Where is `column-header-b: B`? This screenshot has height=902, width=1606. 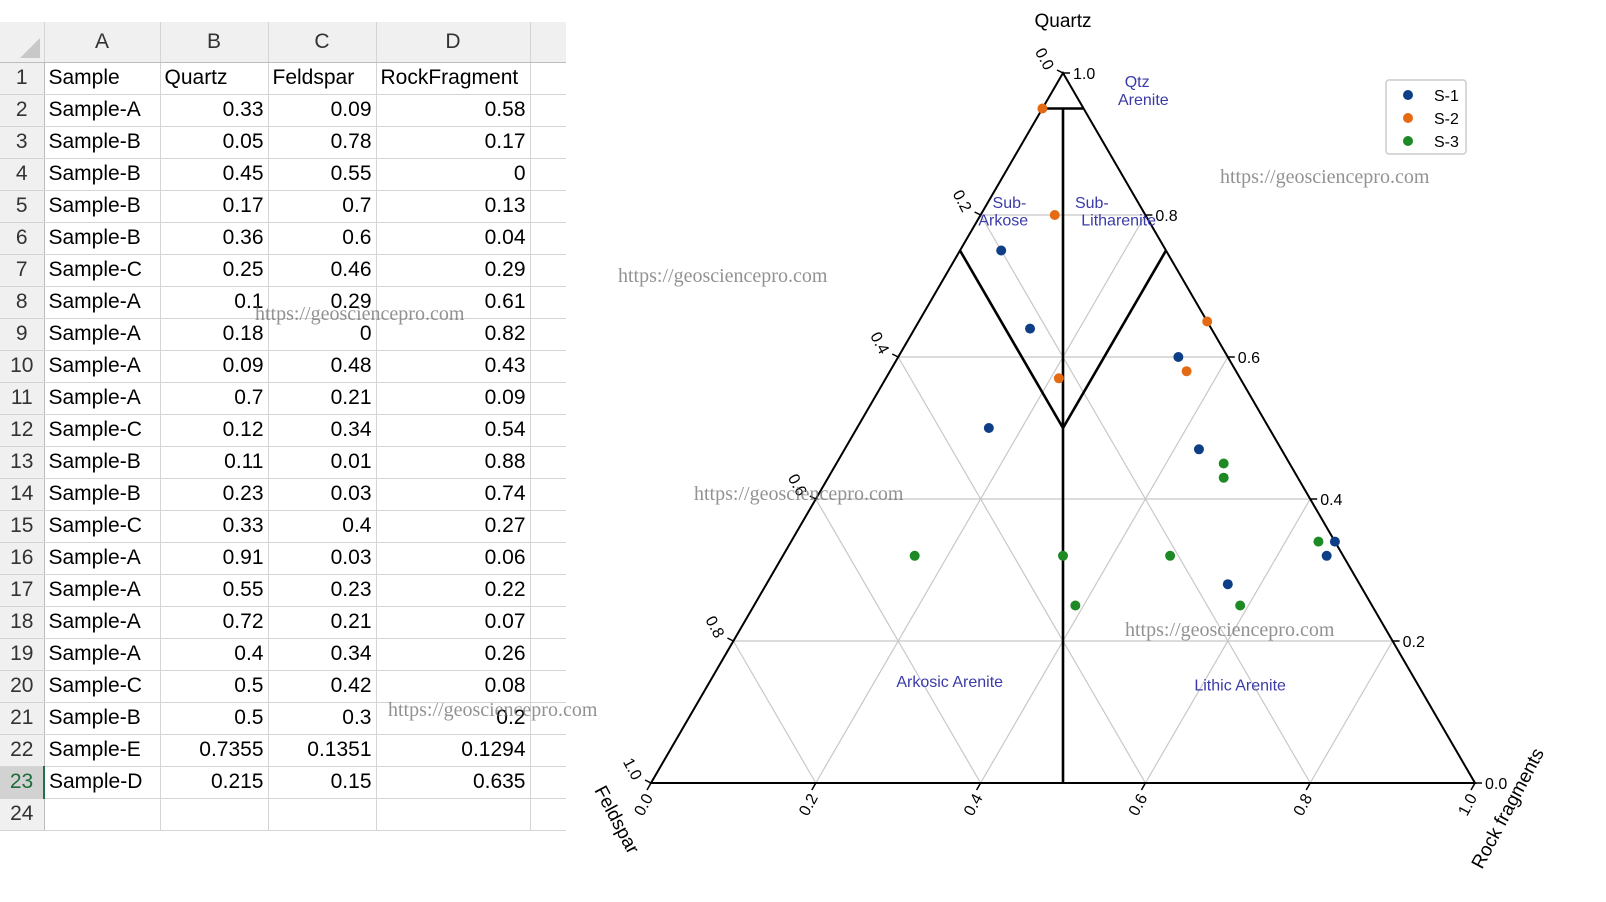 column-header-b: B is located at coordinates (214, 42).